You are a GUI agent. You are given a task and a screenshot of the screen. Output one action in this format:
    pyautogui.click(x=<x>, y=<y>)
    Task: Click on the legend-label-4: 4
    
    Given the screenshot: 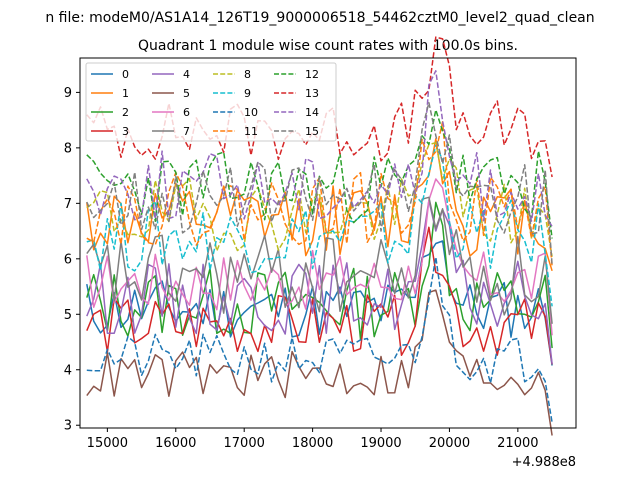 What is the action you would take?
    pyautogui.click(x=186, y=74)
    